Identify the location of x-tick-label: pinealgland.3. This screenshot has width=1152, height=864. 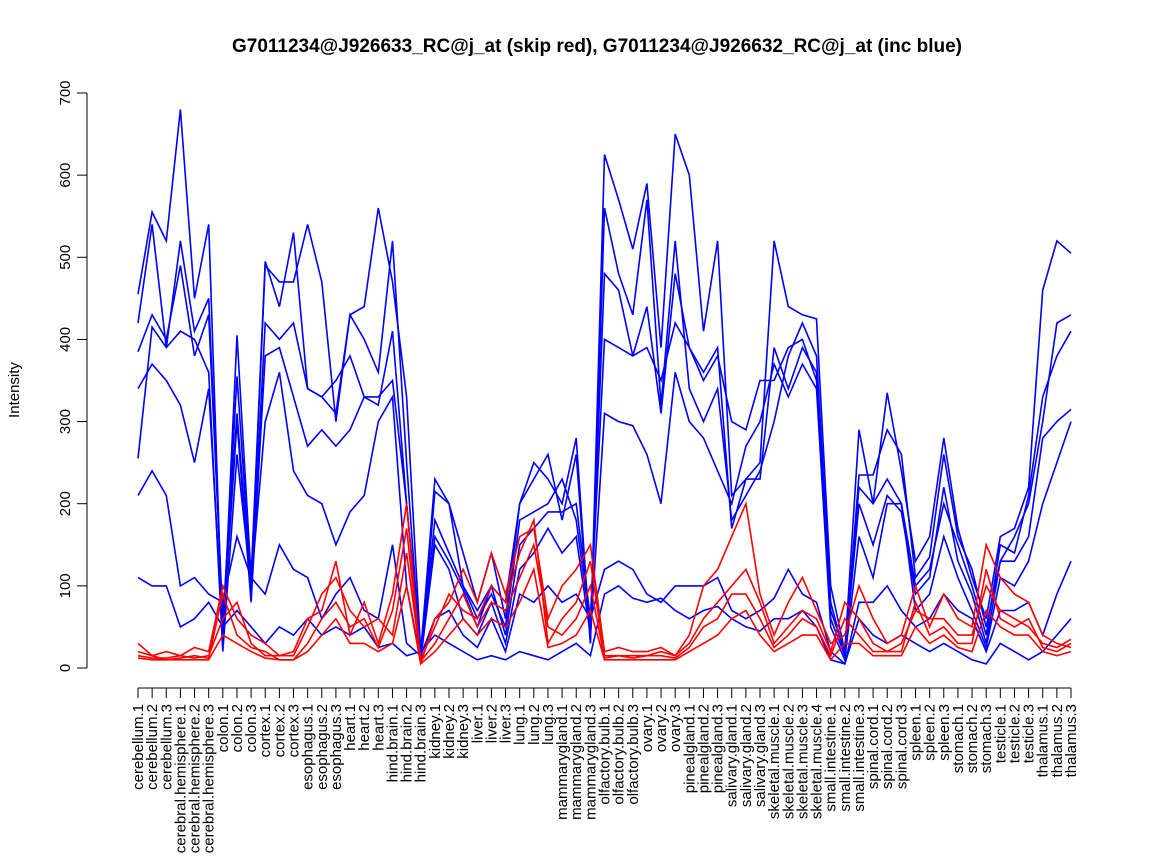
(718, 748).